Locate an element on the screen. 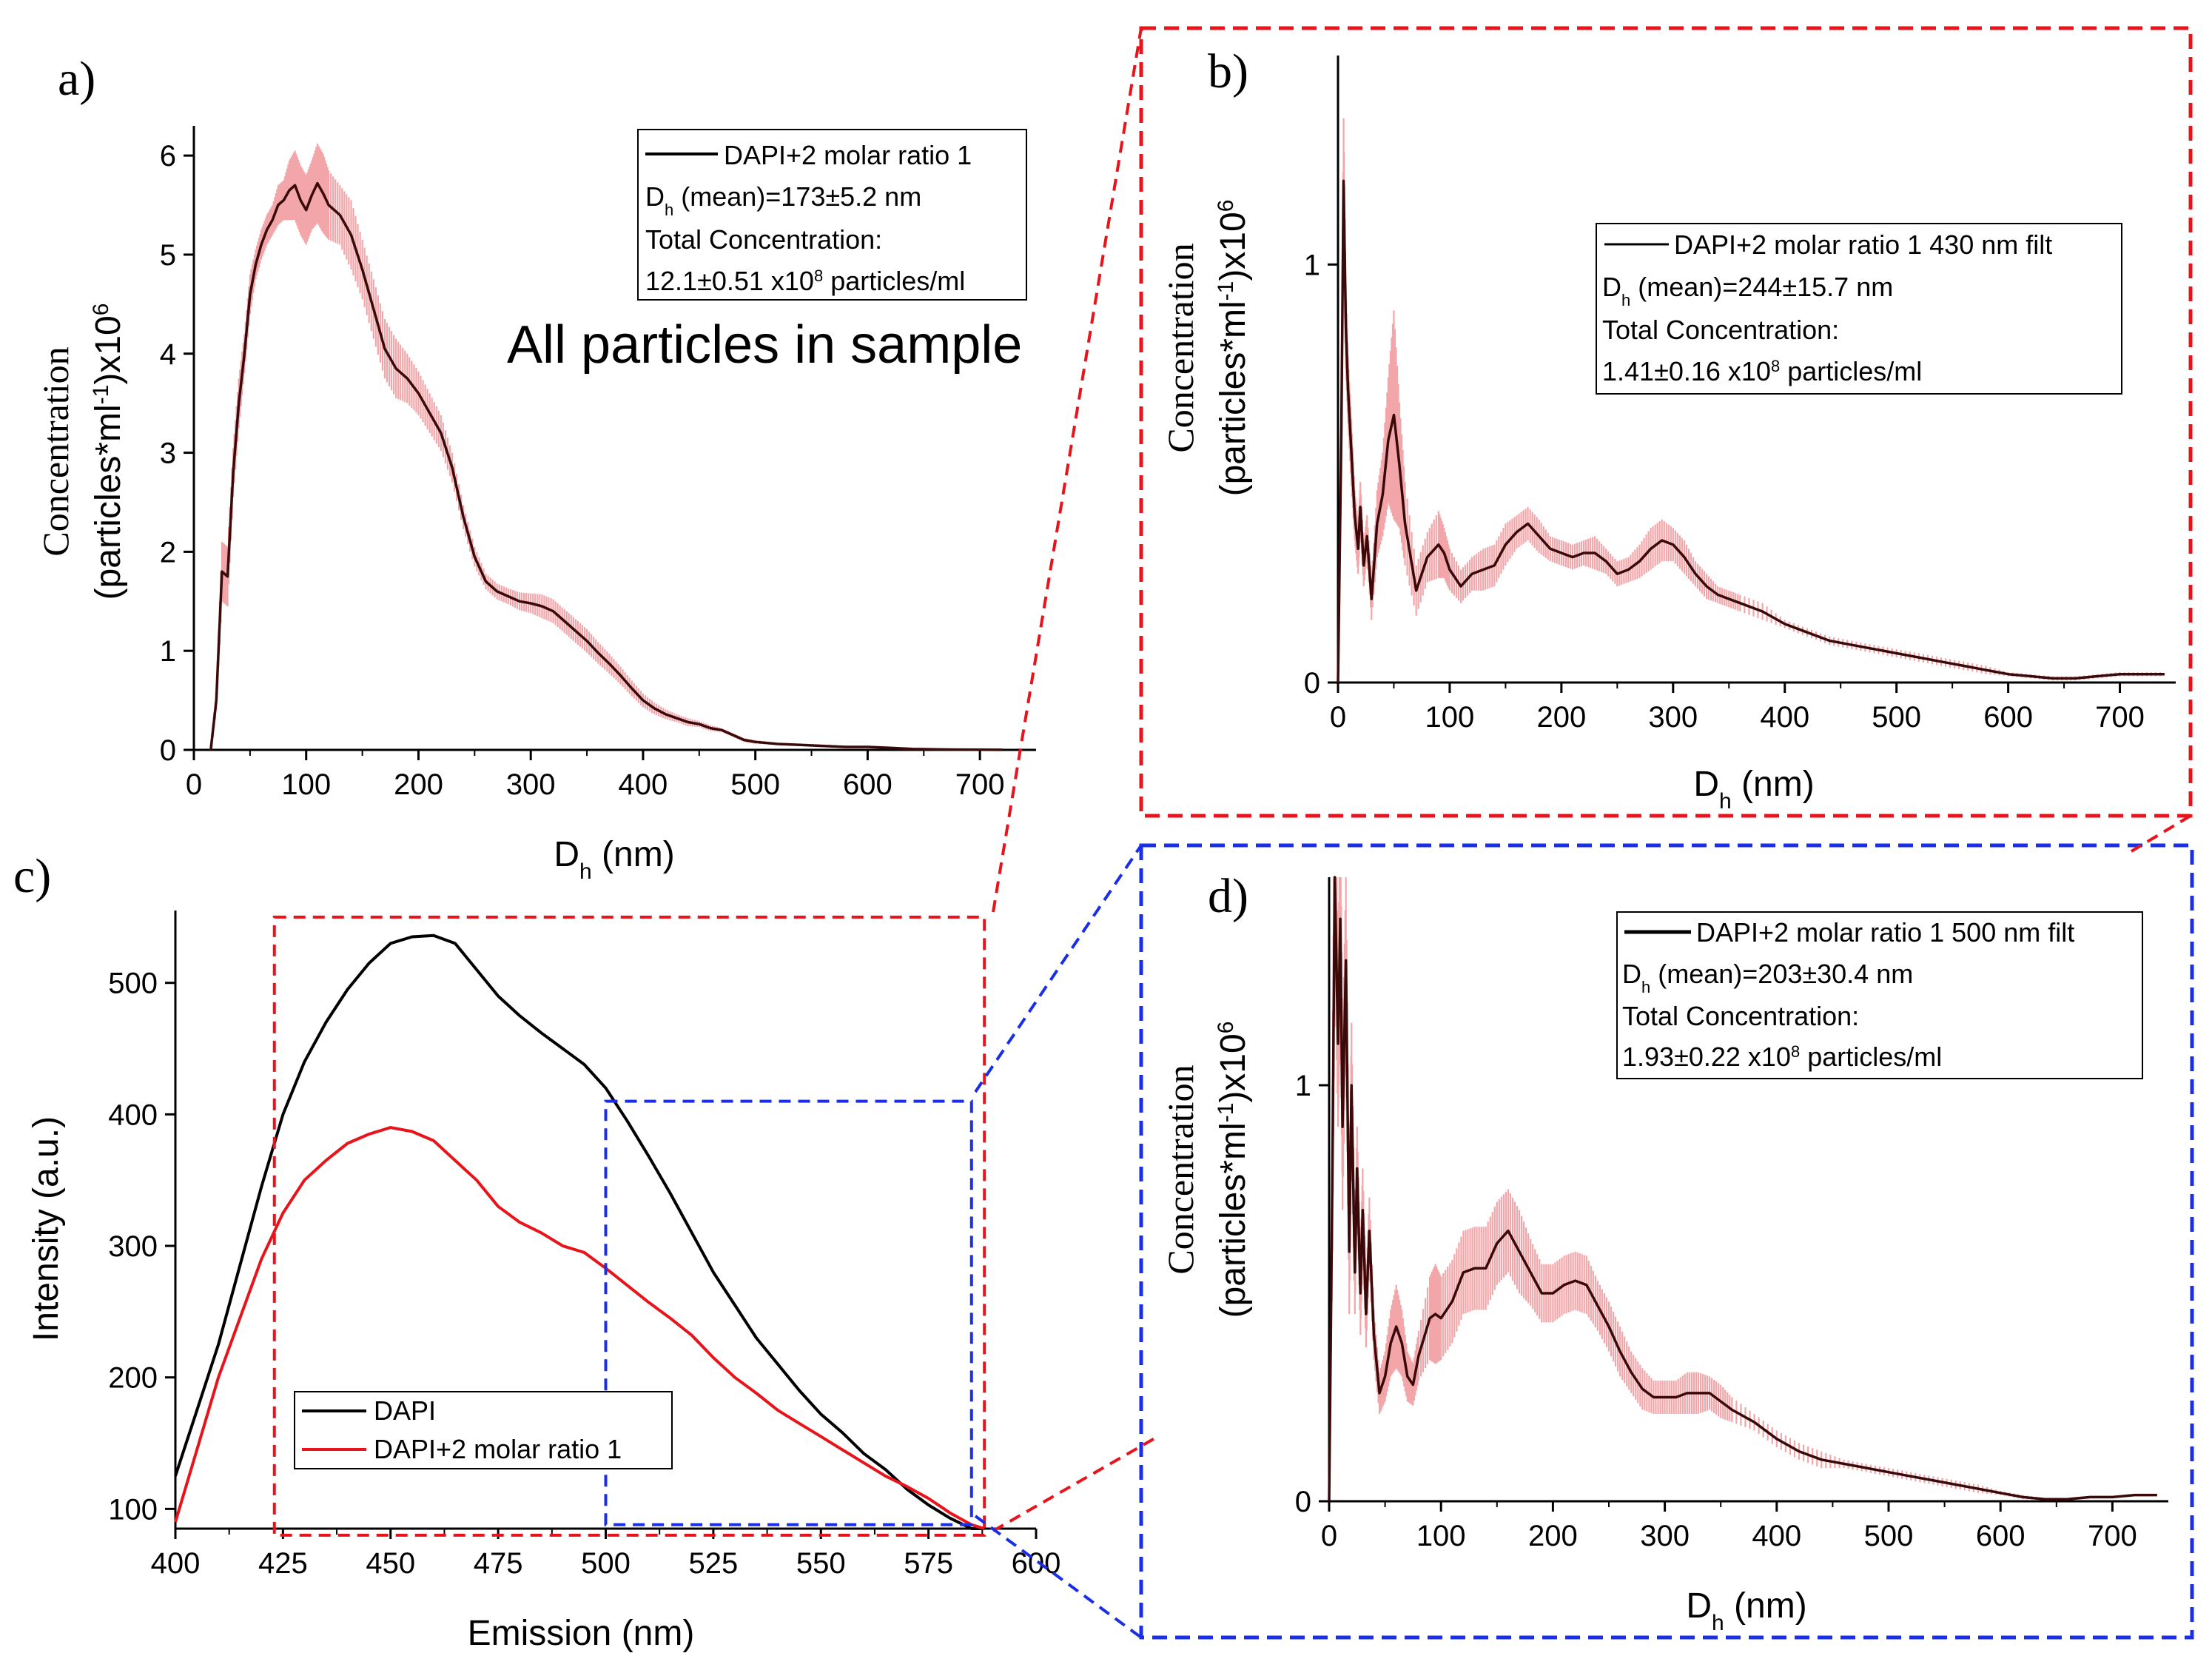 The height and width of the screenshot is (1673, 2212). panel-a-legend-concentration: 12.1±0.51 x108 particles/ml is located at coordinates (805, 281).